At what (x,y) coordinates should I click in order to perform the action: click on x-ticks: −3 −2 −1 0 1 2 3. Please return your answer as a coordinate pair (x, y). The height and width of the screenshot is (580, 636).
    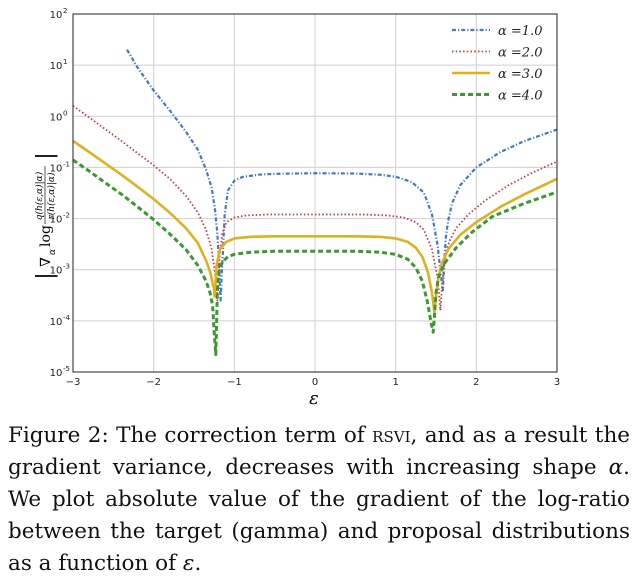
    Looking at the image, I should click on (313, 382).